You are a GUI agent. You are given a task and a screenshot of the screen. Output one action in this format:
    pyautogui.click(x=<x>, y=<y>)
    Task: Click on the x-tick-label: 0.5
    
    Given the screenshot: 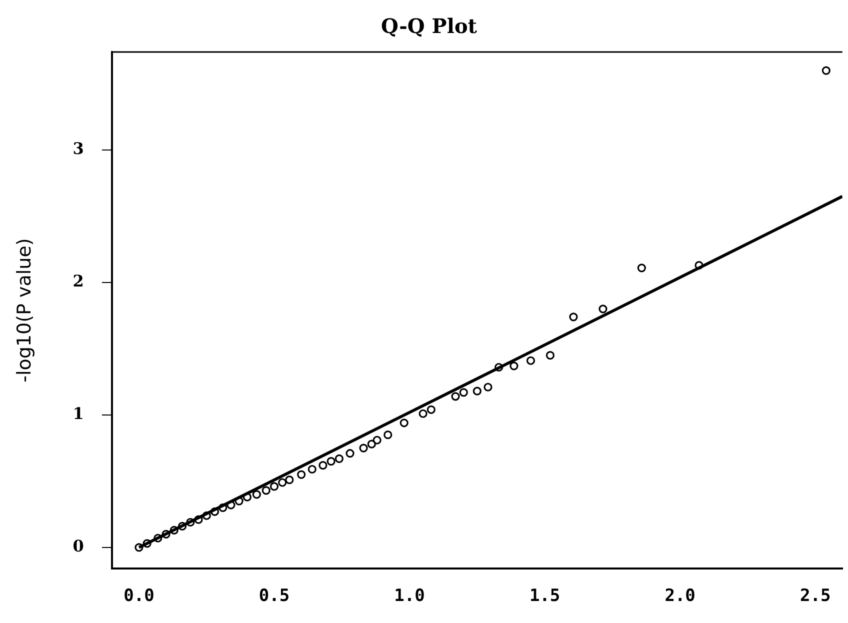 What is the action you would take?
    pyautogui.click(x=274, y=596)
    